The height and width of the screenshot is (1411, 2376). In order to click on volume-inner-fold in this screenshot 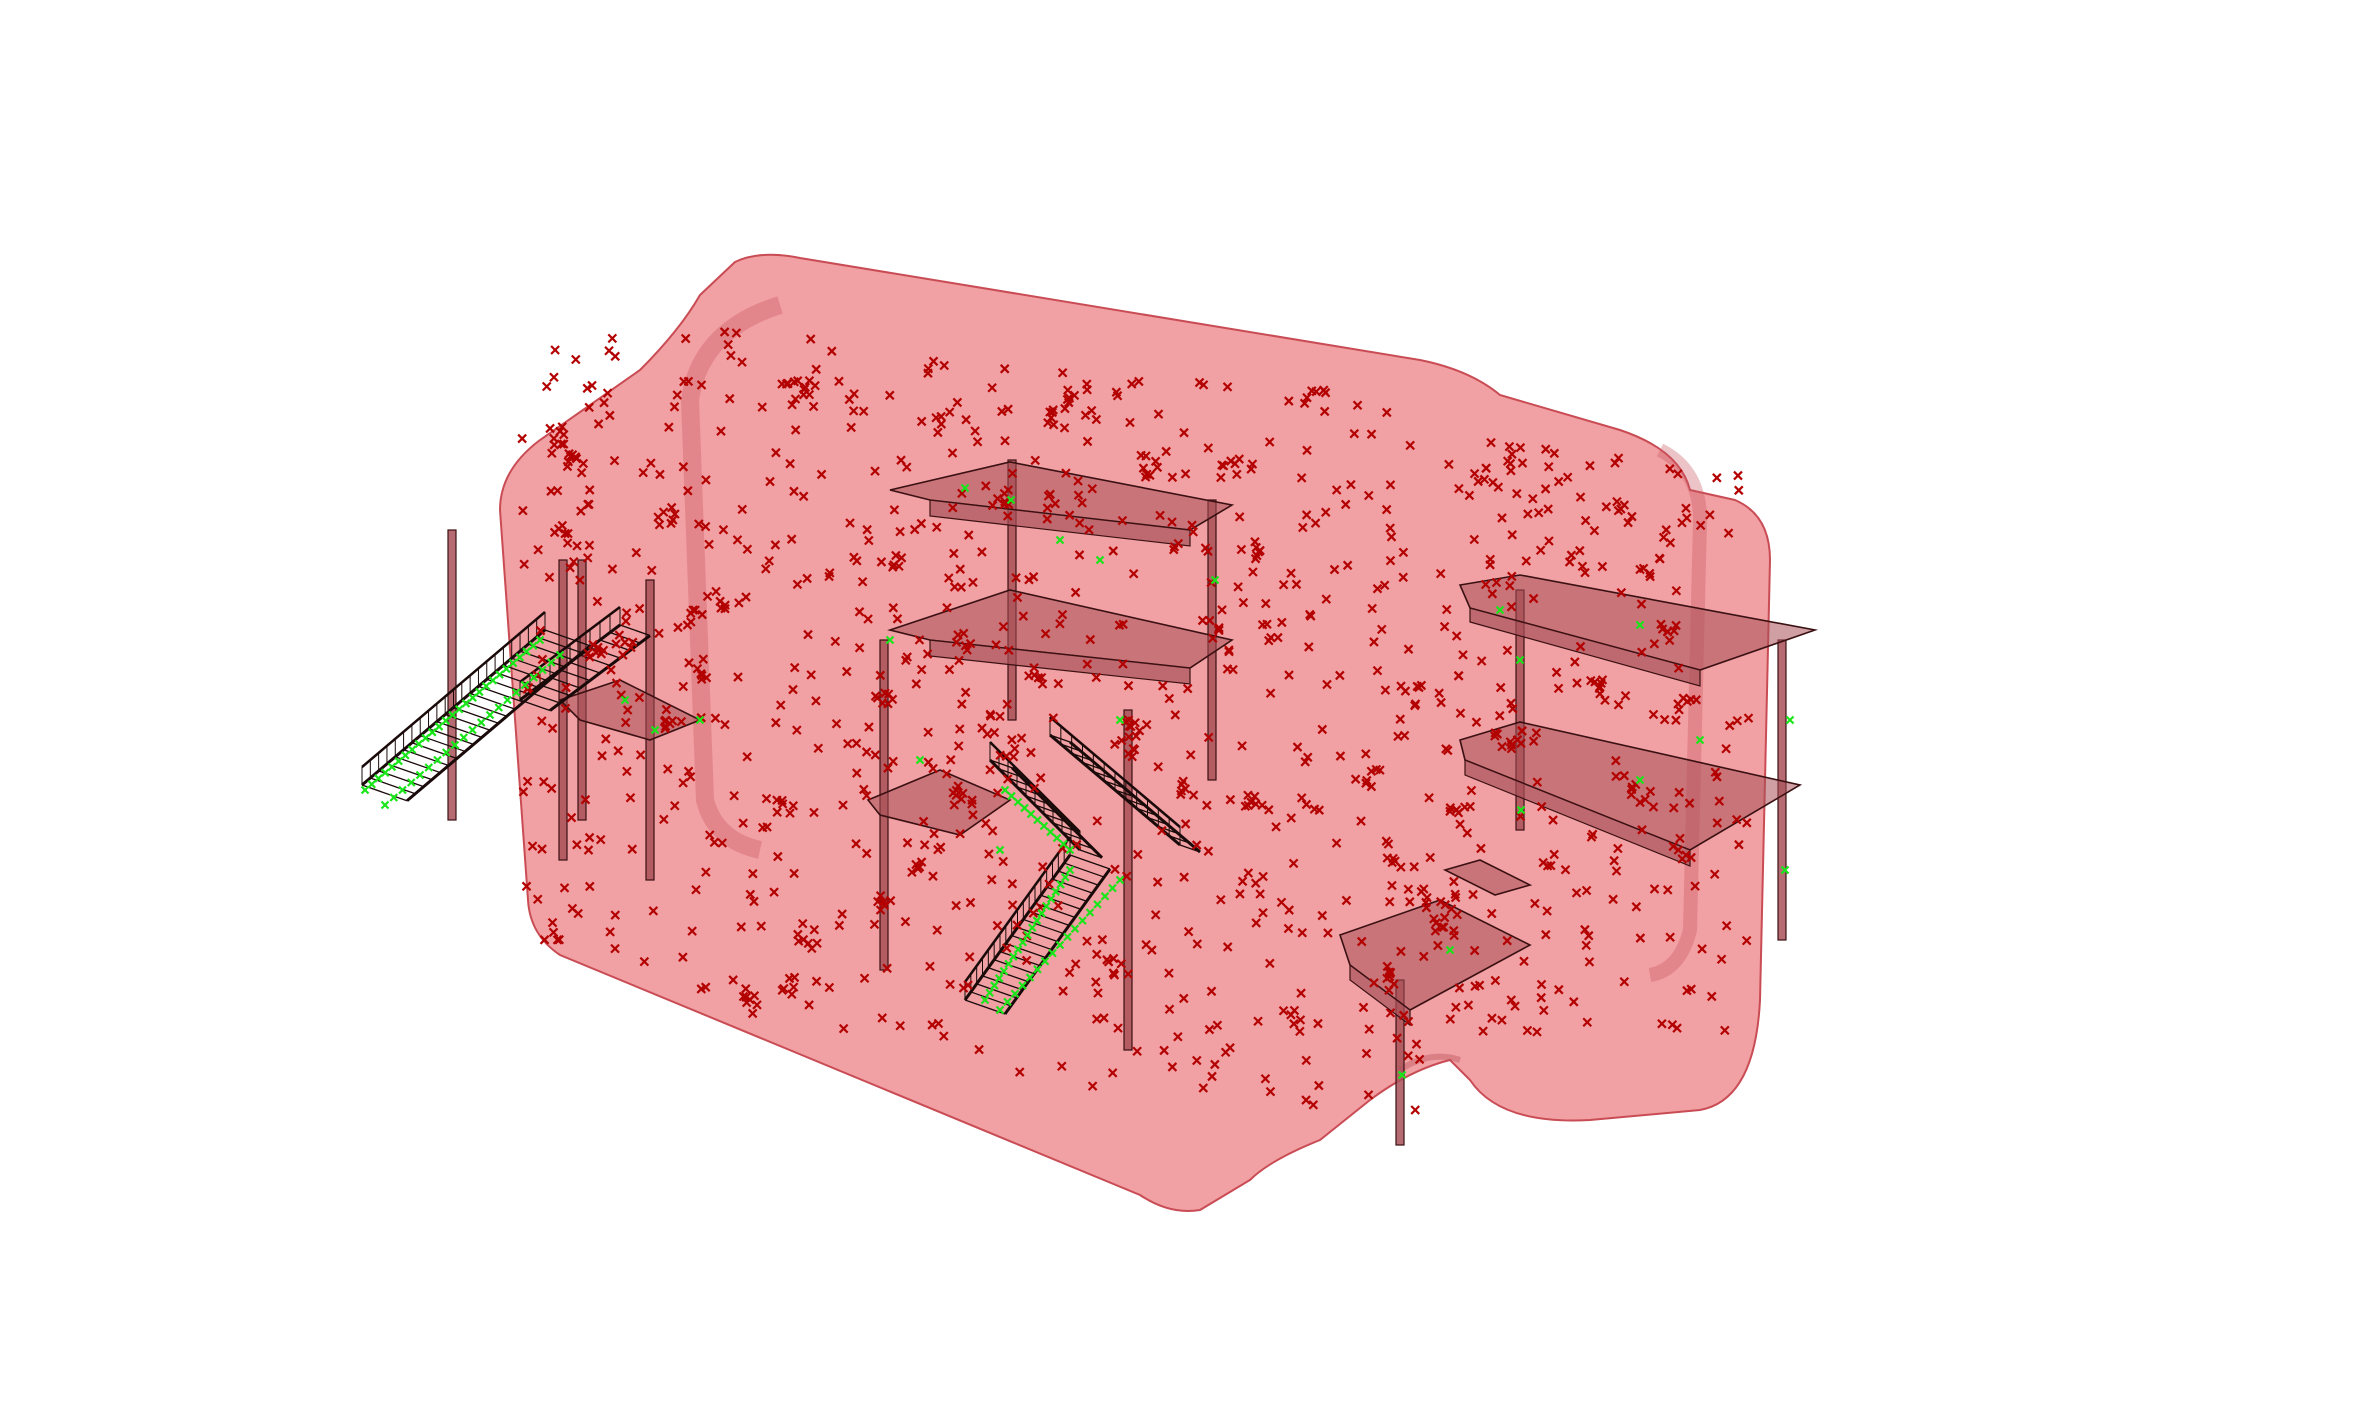, I will do `click(731, 577)`.